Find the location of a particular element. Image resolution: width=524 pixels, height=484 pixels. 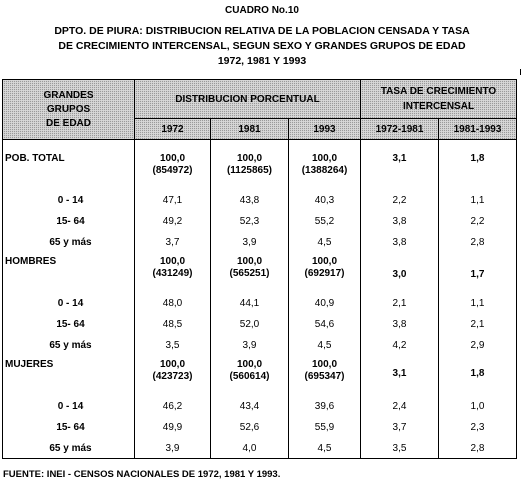

cell: 43,8 is located at coordinates (249, 200).